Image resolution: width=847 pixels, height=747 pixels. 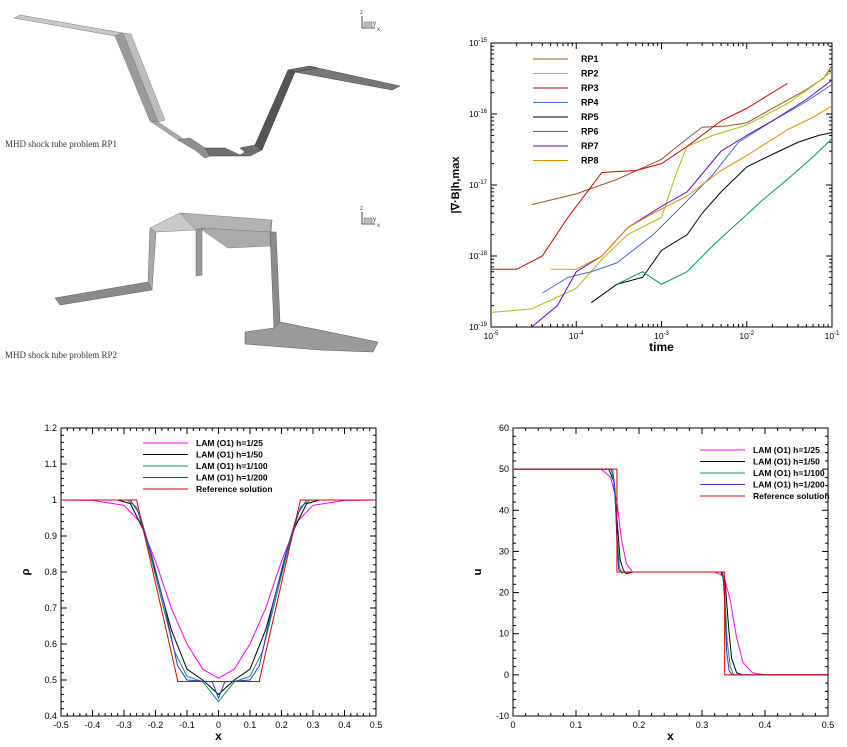 I want to click on legend-label: RP5, so click(x=590, y=117).